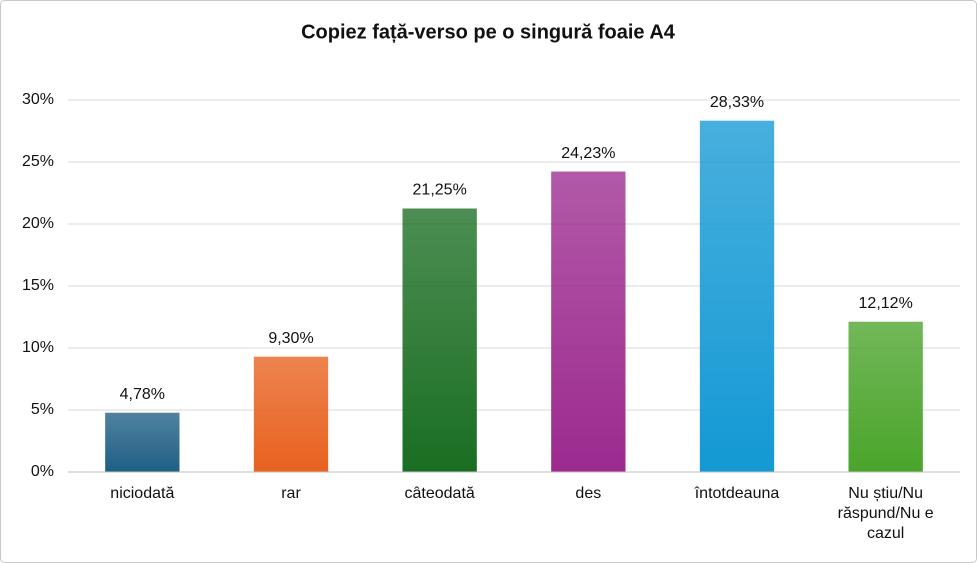 This screenshot has height=563, width=977. I want to click on x-tick-label: niciodată, so click(142, 493).